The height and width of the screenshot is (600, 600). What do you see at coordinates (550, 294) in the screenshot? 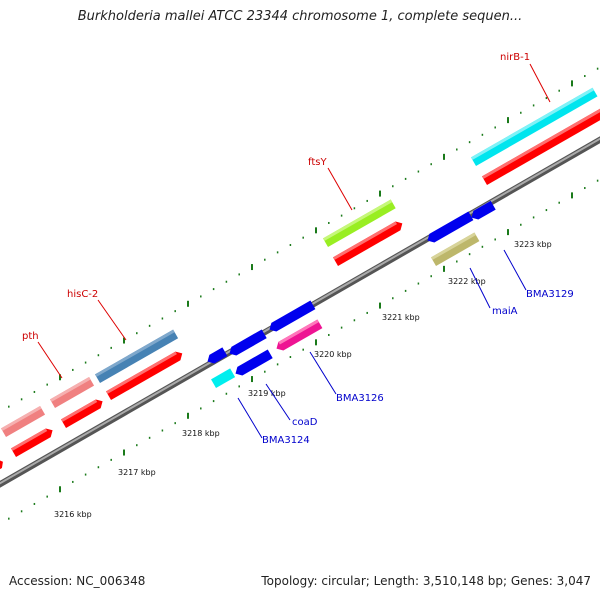
I see `gene-label-BMA3129: BMA3129` at bounding box center [550, 294].